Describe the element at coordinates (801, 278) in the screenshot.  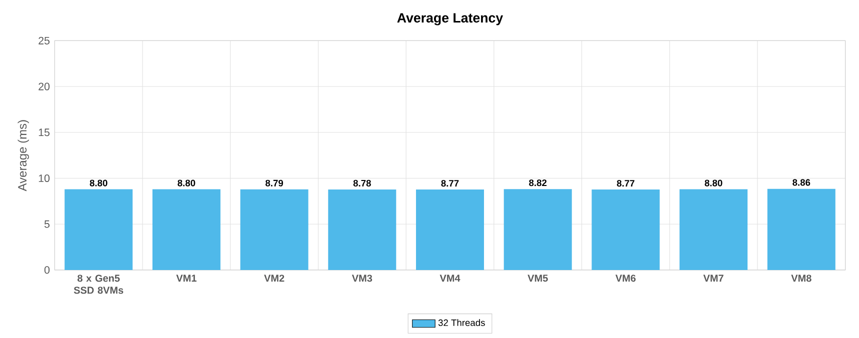
I see `x-tick-label: VM8` at that location.